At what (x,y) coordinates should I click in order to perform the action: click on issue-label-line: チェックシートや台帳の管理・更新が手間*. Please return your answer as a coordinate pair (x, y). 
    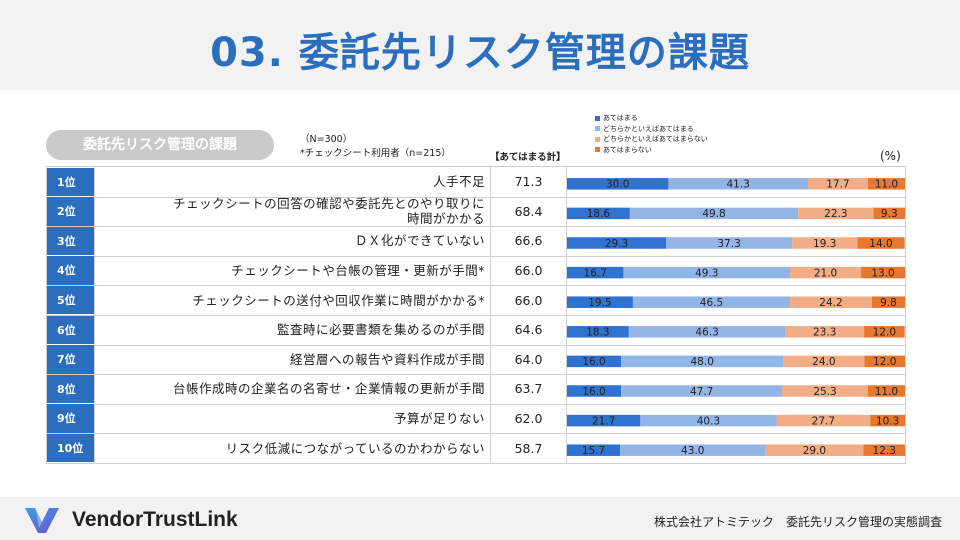
    Looking at the image, I should click on (358, 271).